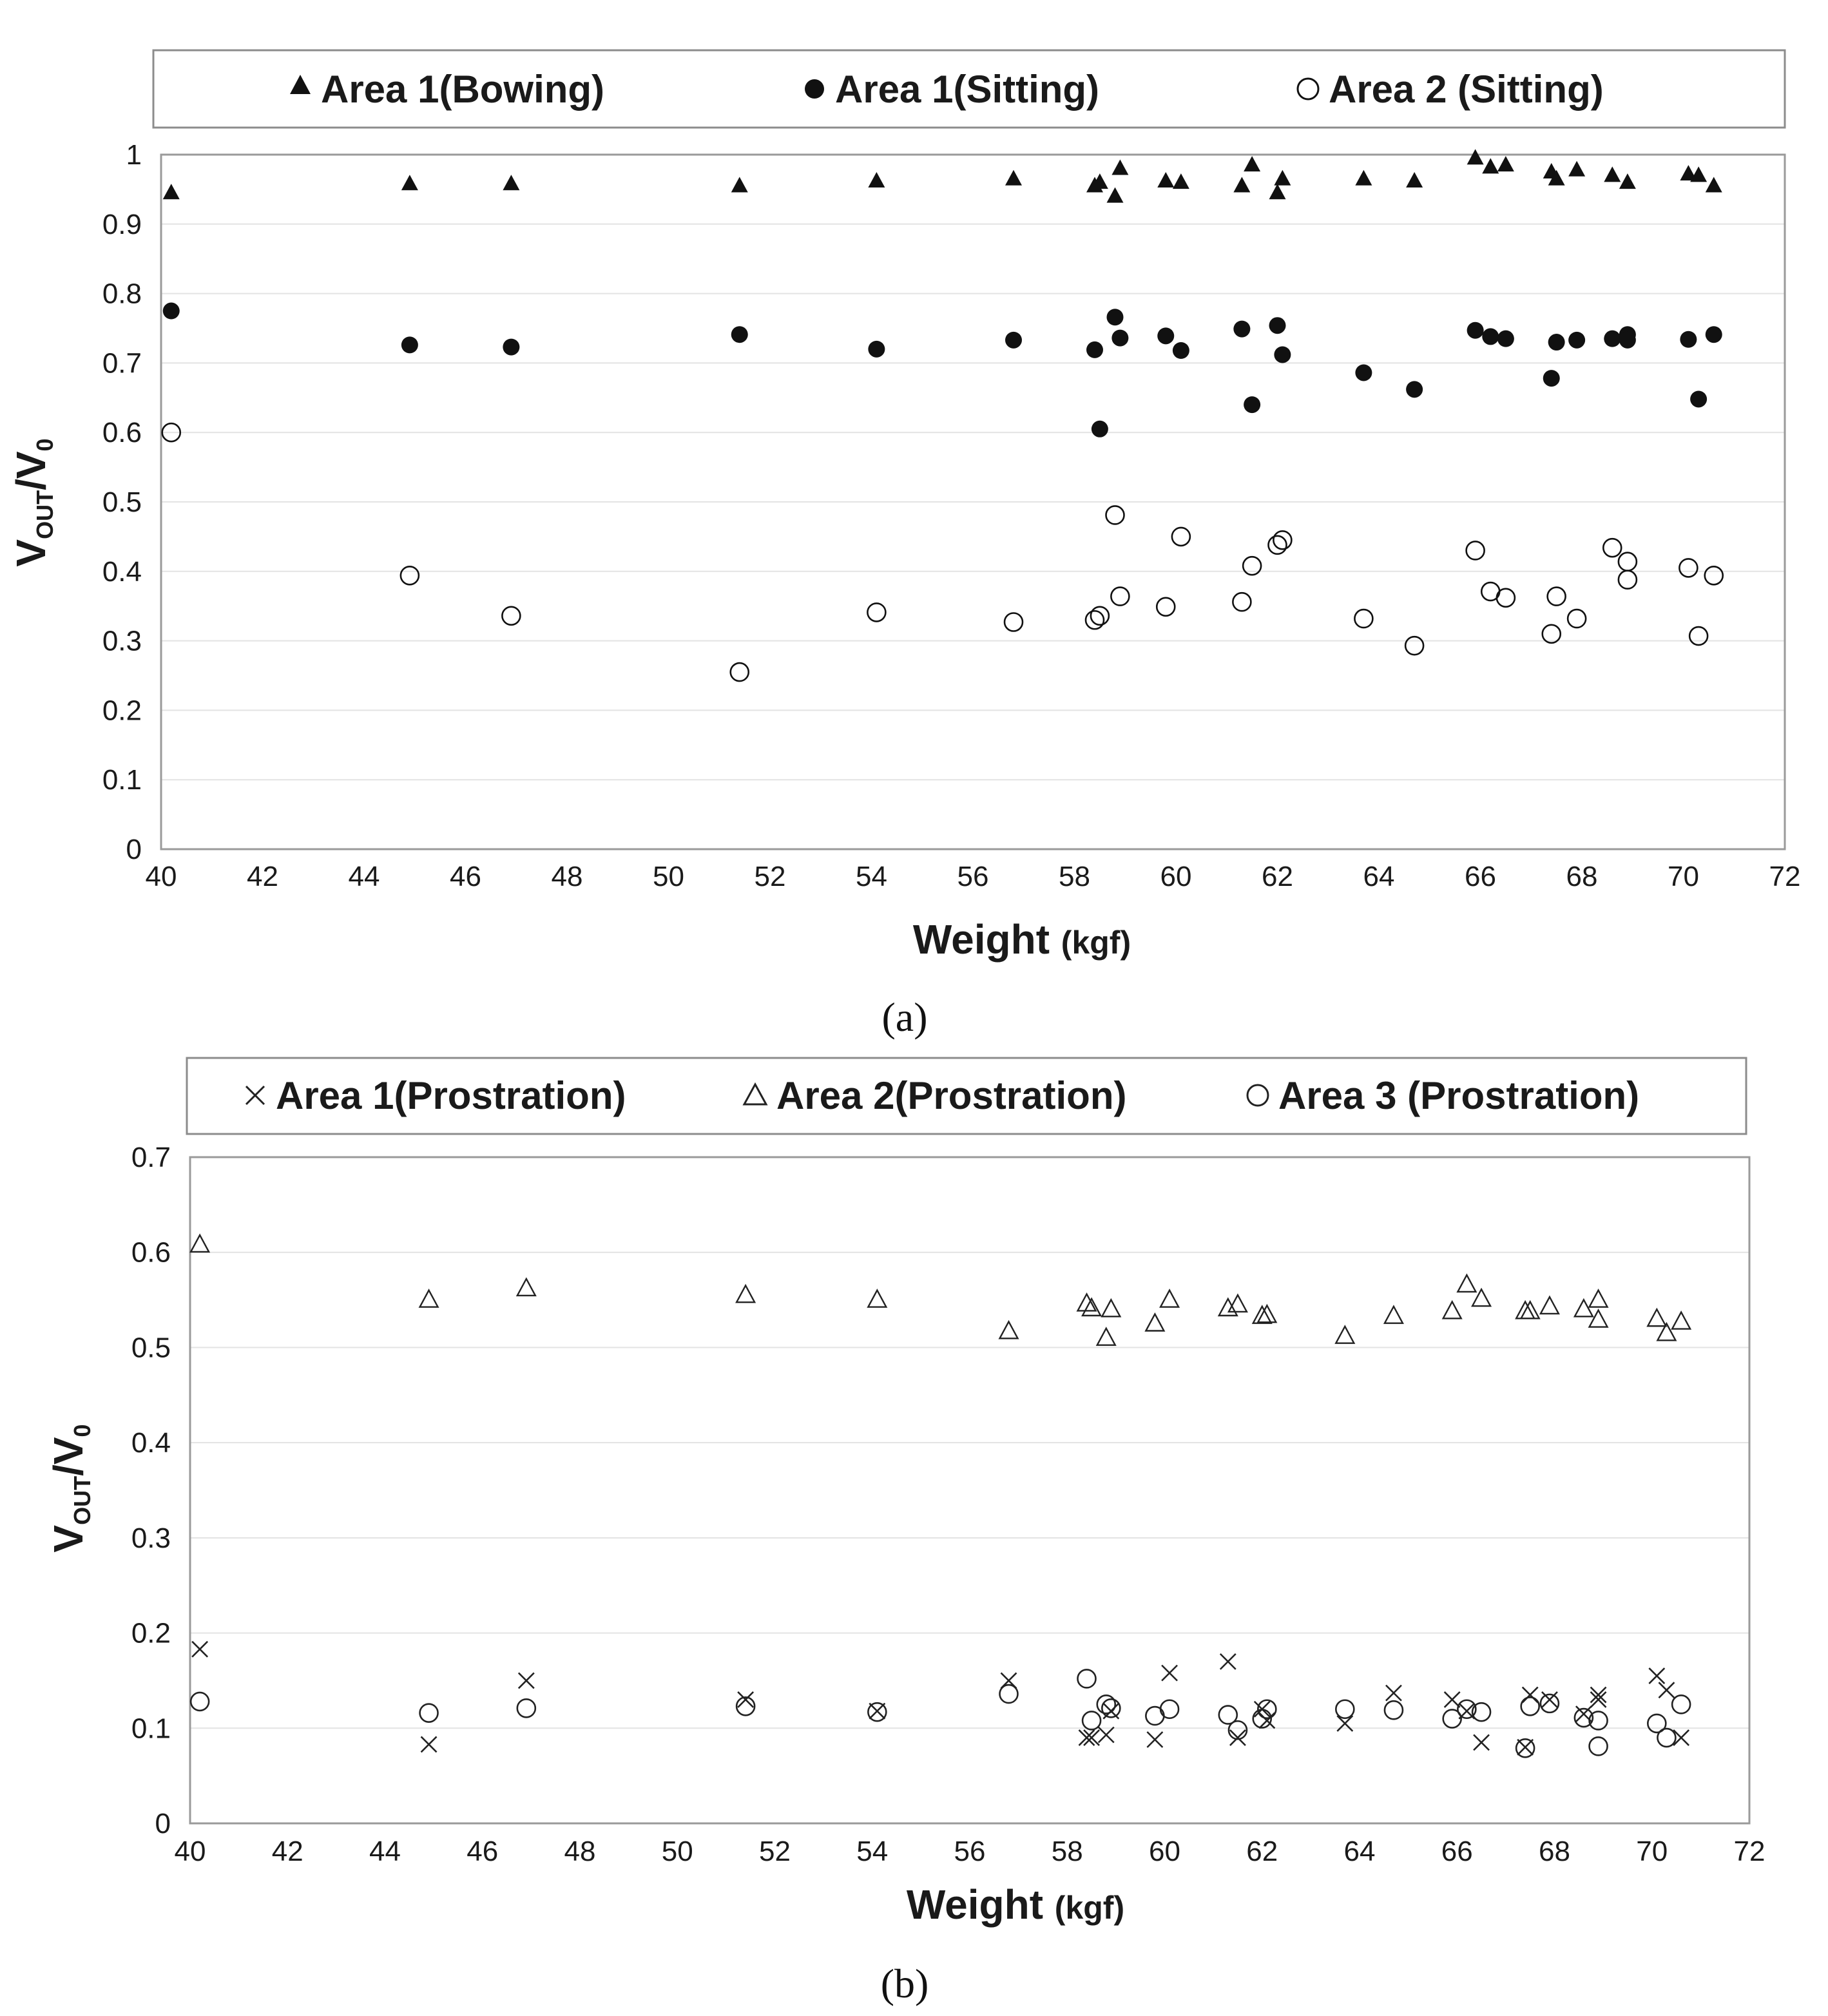 The image size is (1828, 2016). What do you see at coordinates (1164, 1851) in the screenshot?
I see `x-tick-label: 60` at bounding box center [1164, 1851].